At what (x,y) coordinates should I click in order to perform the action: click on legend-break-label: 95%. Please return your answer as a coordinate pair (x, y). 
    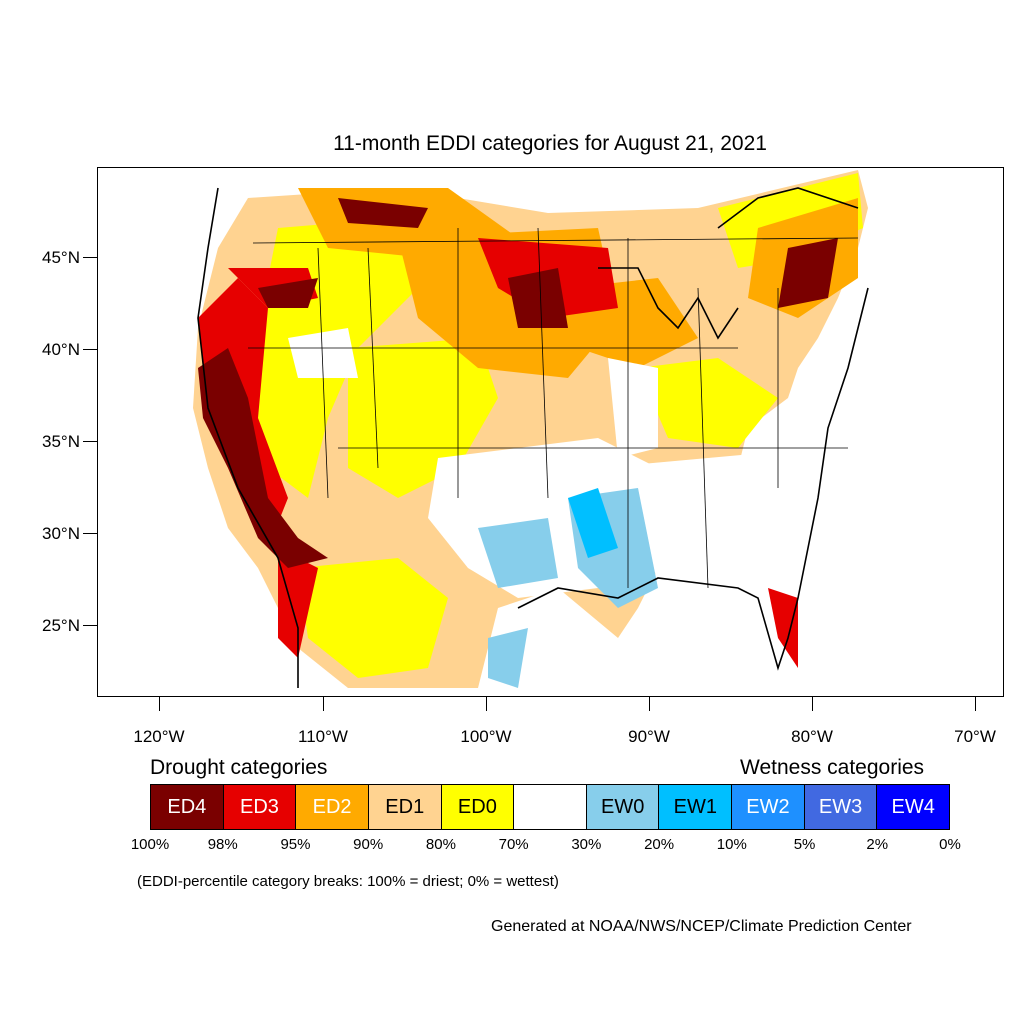
    Looking at the image, I should click on (295, 844).